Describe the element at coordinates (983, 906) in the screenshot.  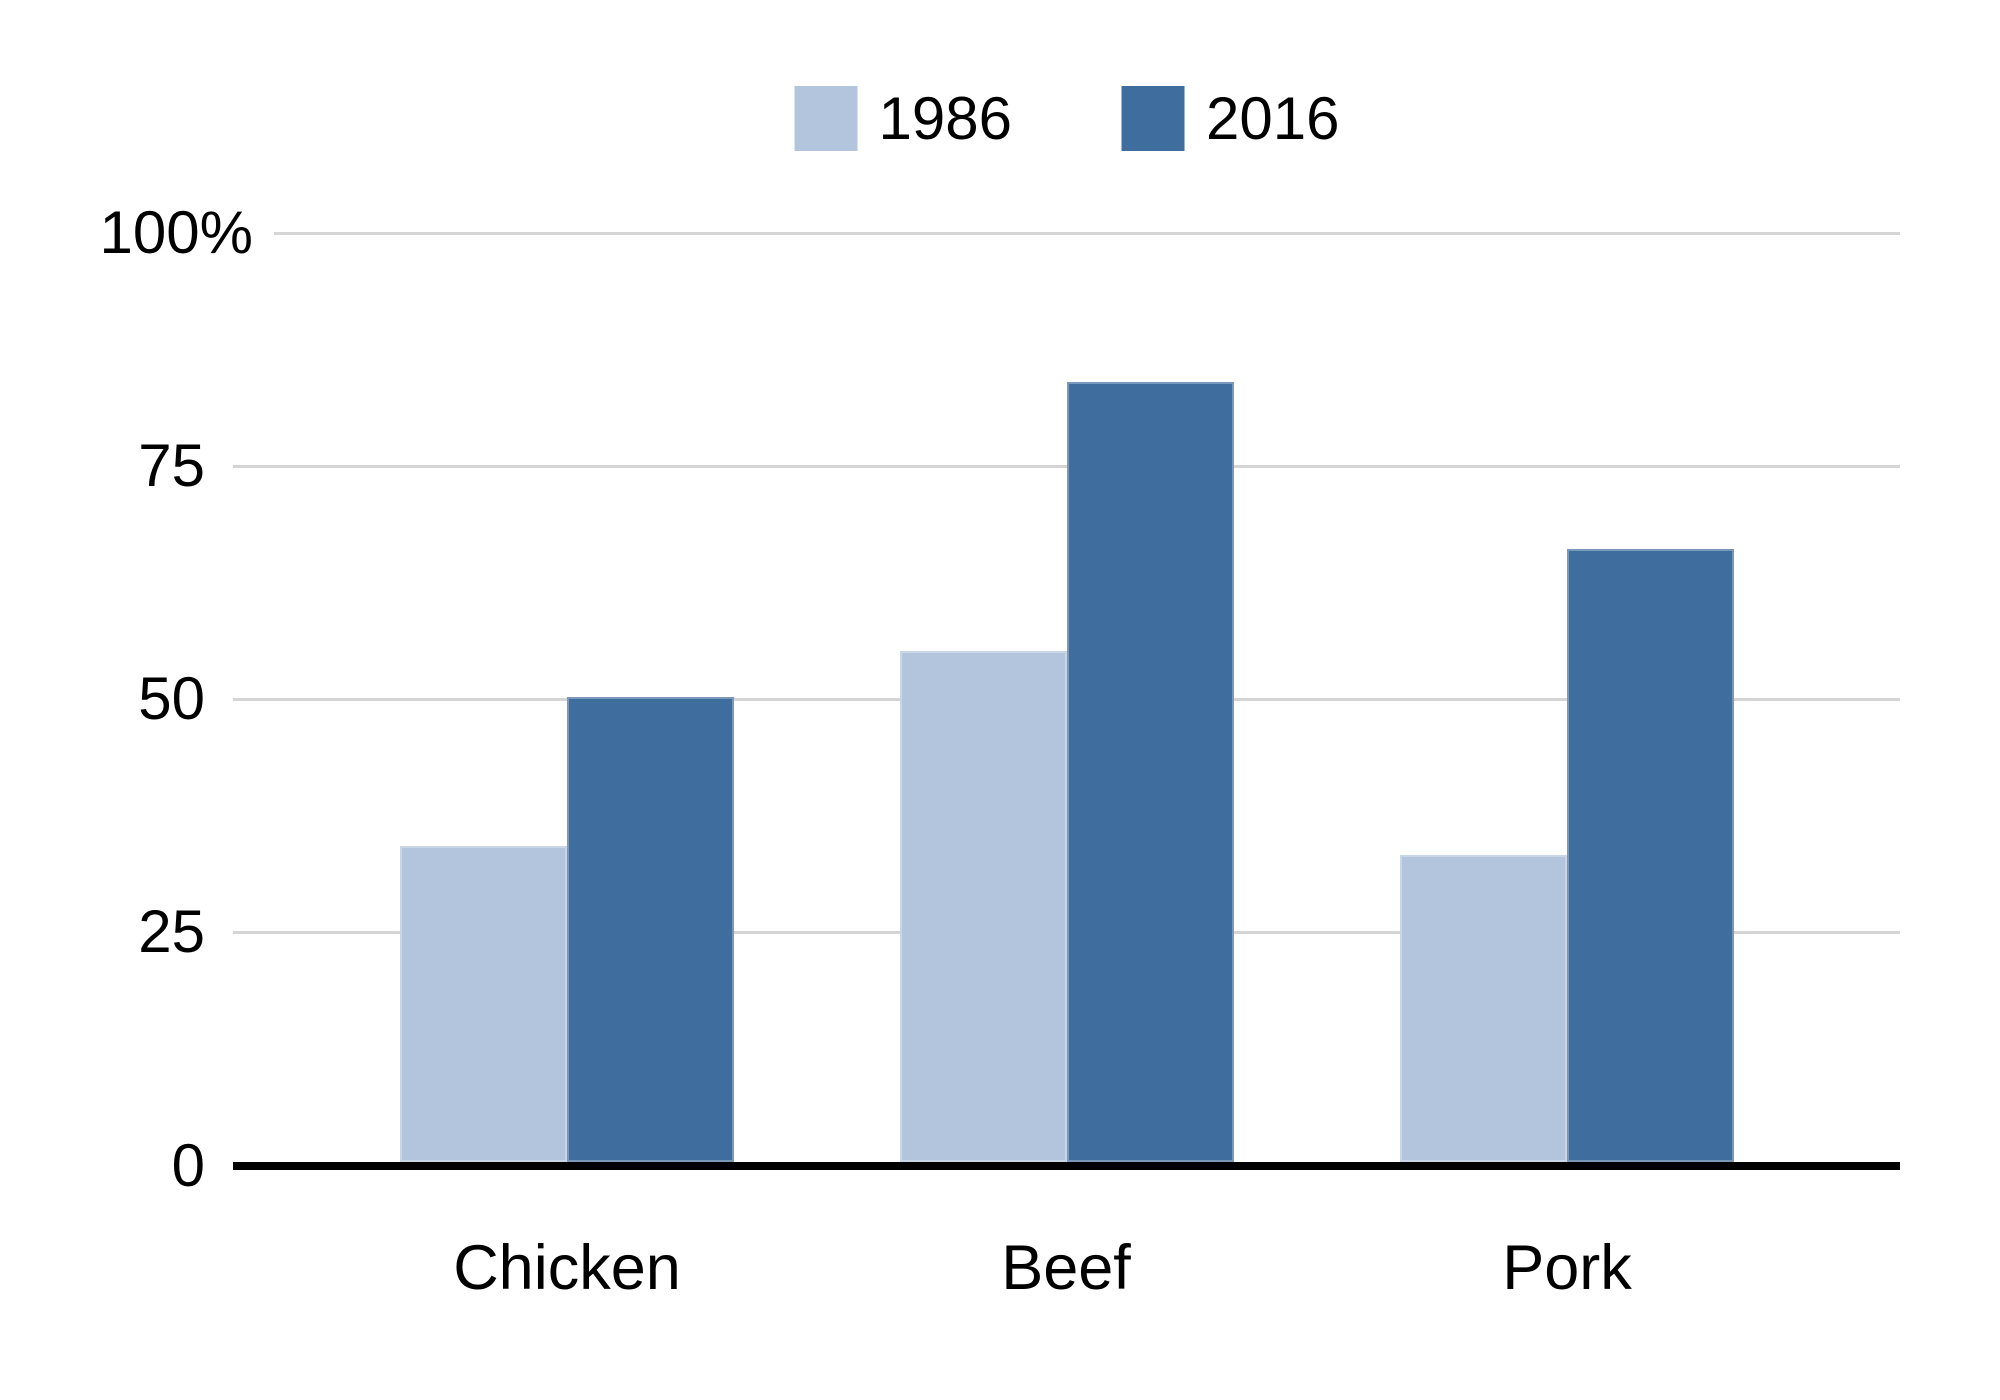
I see `bar-beef-1986` at that location.